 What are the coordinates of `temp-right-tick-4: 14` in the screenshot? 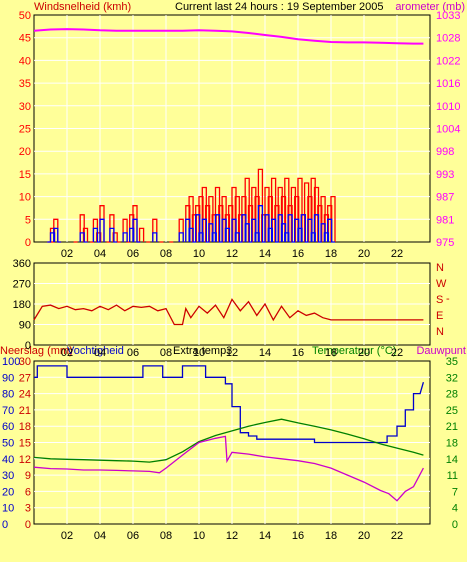 It's located at (452, 460).